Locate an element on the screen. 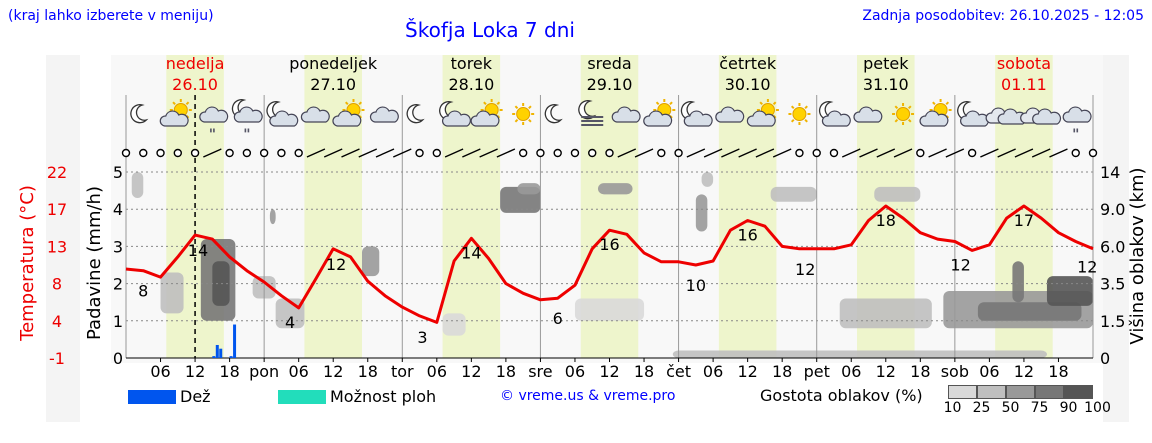  x-tick-label: sob is located at coordinates (955, 371).